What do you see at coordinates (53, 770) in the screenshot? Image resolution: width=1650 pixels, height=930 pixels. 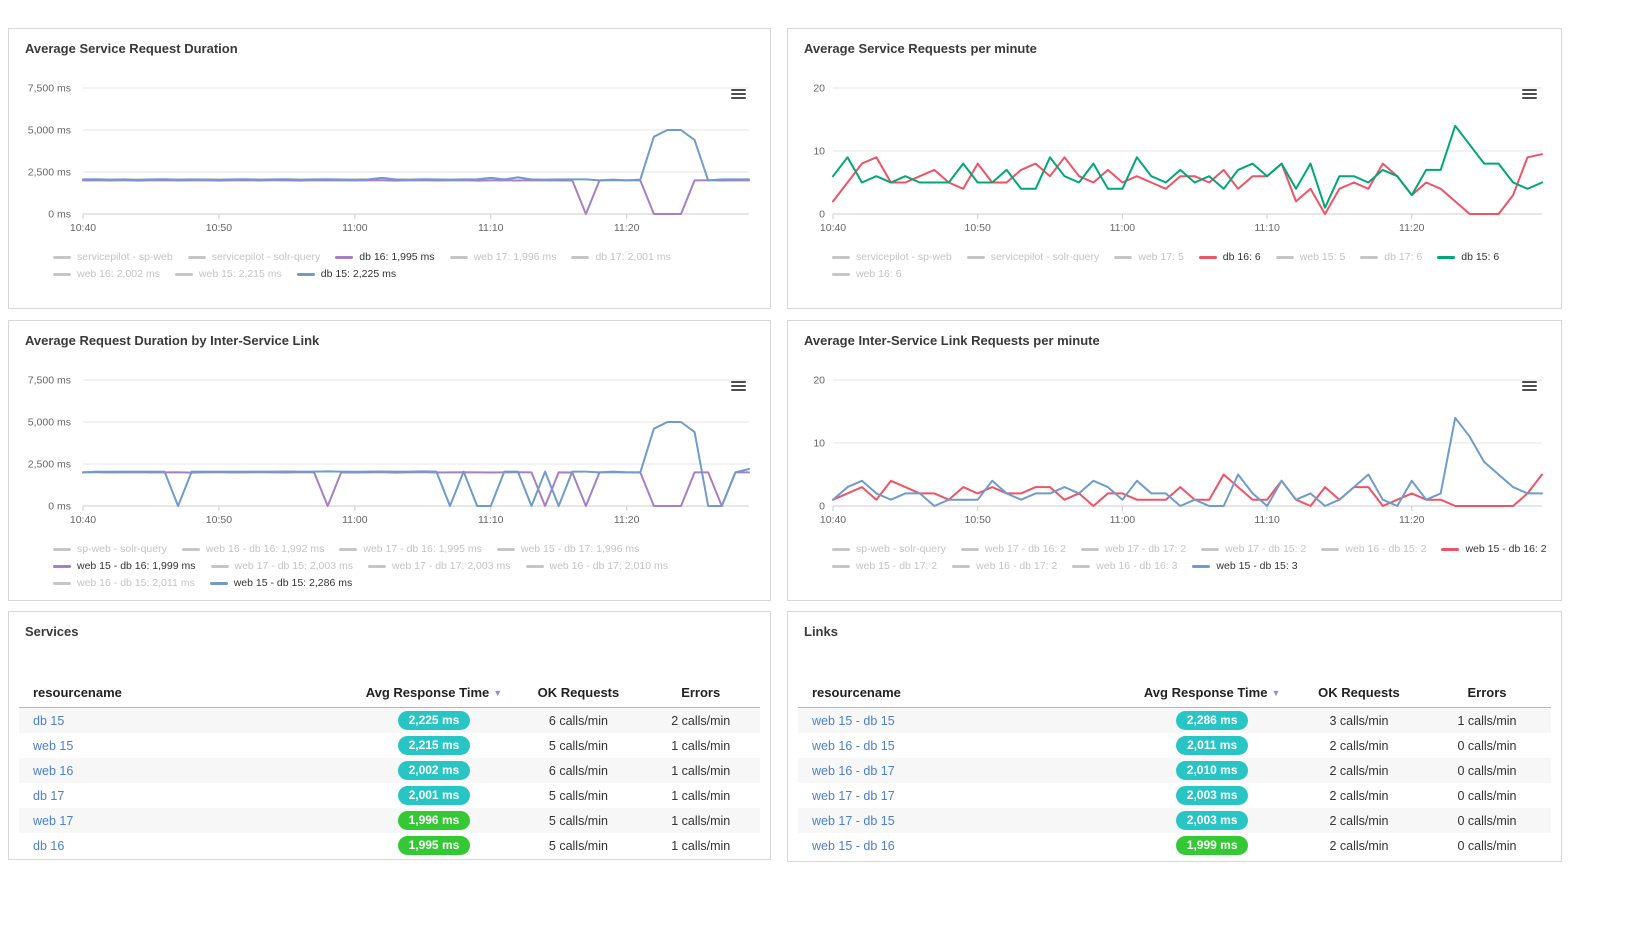 I see `resource-link: web 16` at bounding box center [53, 770].